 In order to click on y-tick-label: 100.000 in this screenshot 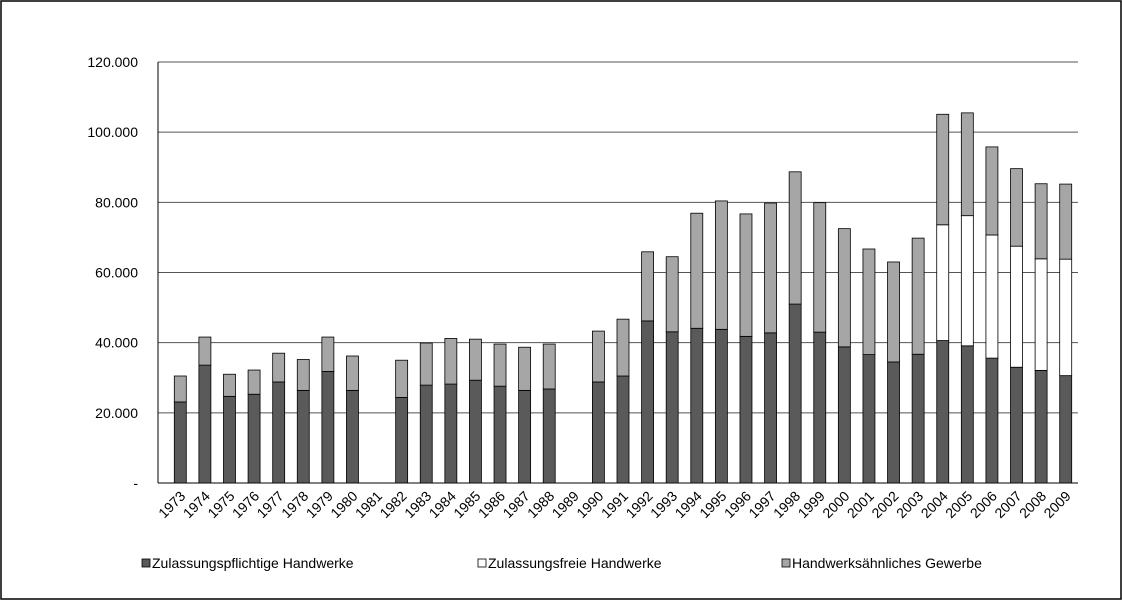, I will do `click(112, 132)`.